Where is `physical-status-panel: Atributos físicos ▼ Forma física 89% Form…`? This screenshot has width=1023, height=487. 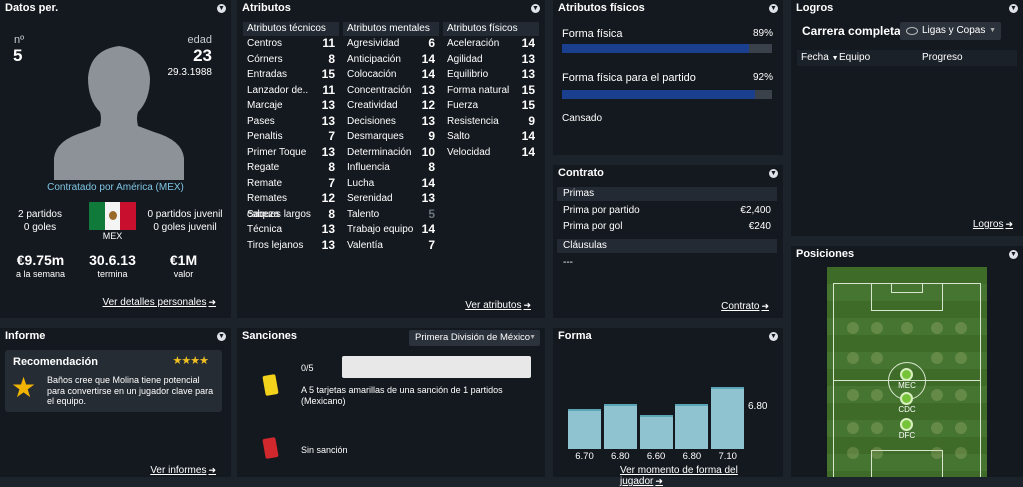
physical-status-panel: Atributos físicos ▼ Forma física 89% Form… is located at coordinates (668, 77).